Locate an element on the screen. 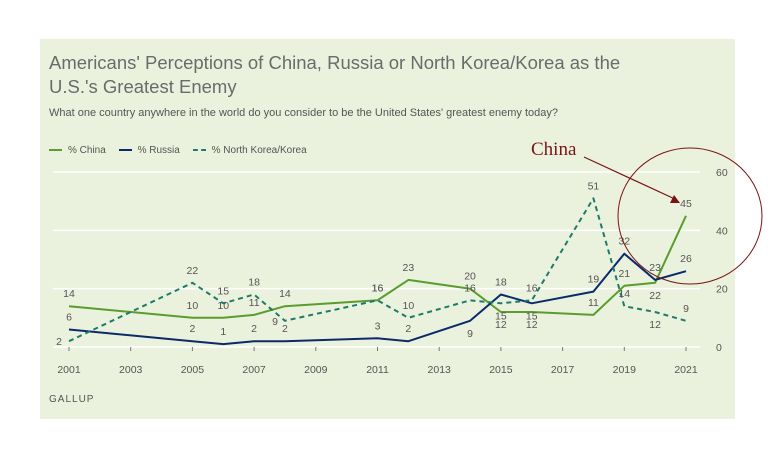  x-tick-label: 2011 is located at coordinates (377, 370).